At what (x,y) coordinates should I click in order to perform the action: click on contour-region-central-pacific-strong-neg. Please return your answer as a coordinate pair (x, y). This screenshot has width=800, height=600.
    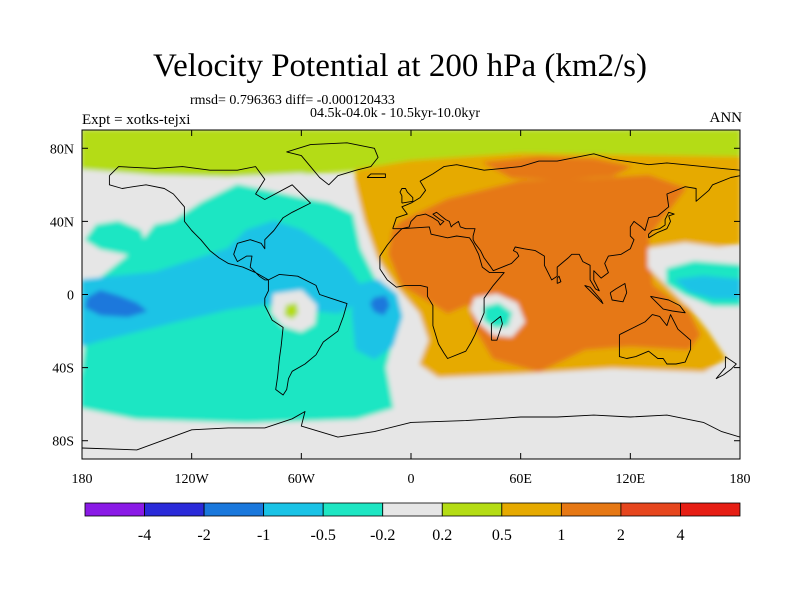
    Looking at the image, I should click on (115, 304).